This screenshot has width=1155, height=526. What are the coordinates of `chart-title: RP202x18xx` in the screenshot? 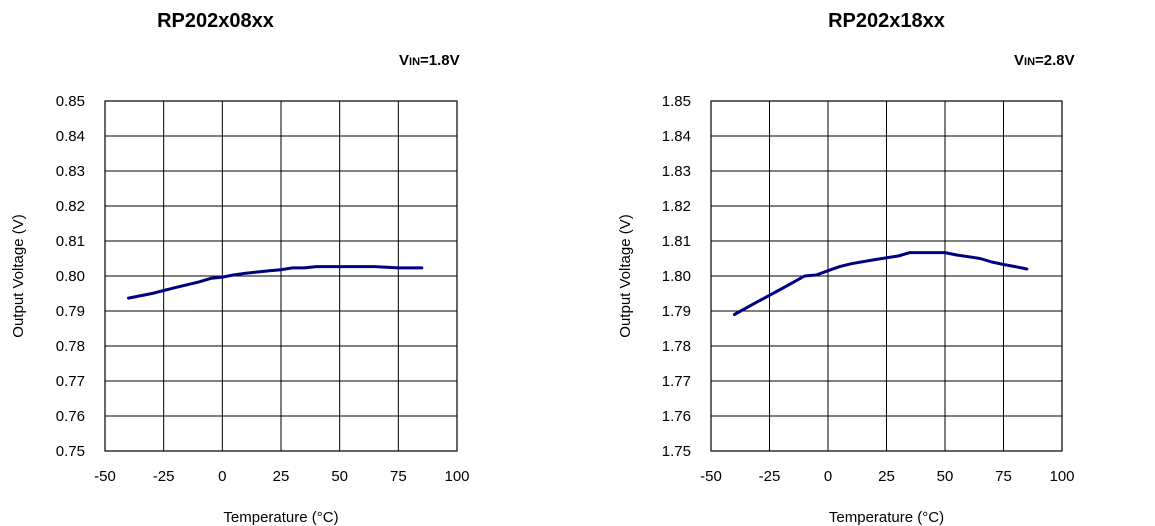 It's located at (886, 21).